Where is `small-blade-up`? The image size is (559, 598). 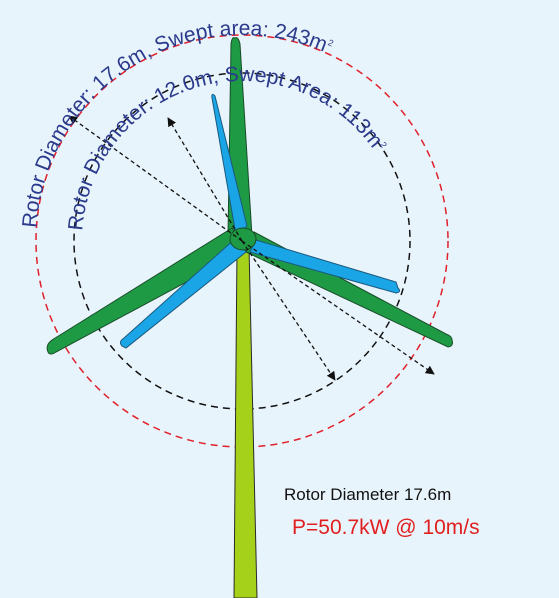
small-blade-up is located at coordinates (229, 164).